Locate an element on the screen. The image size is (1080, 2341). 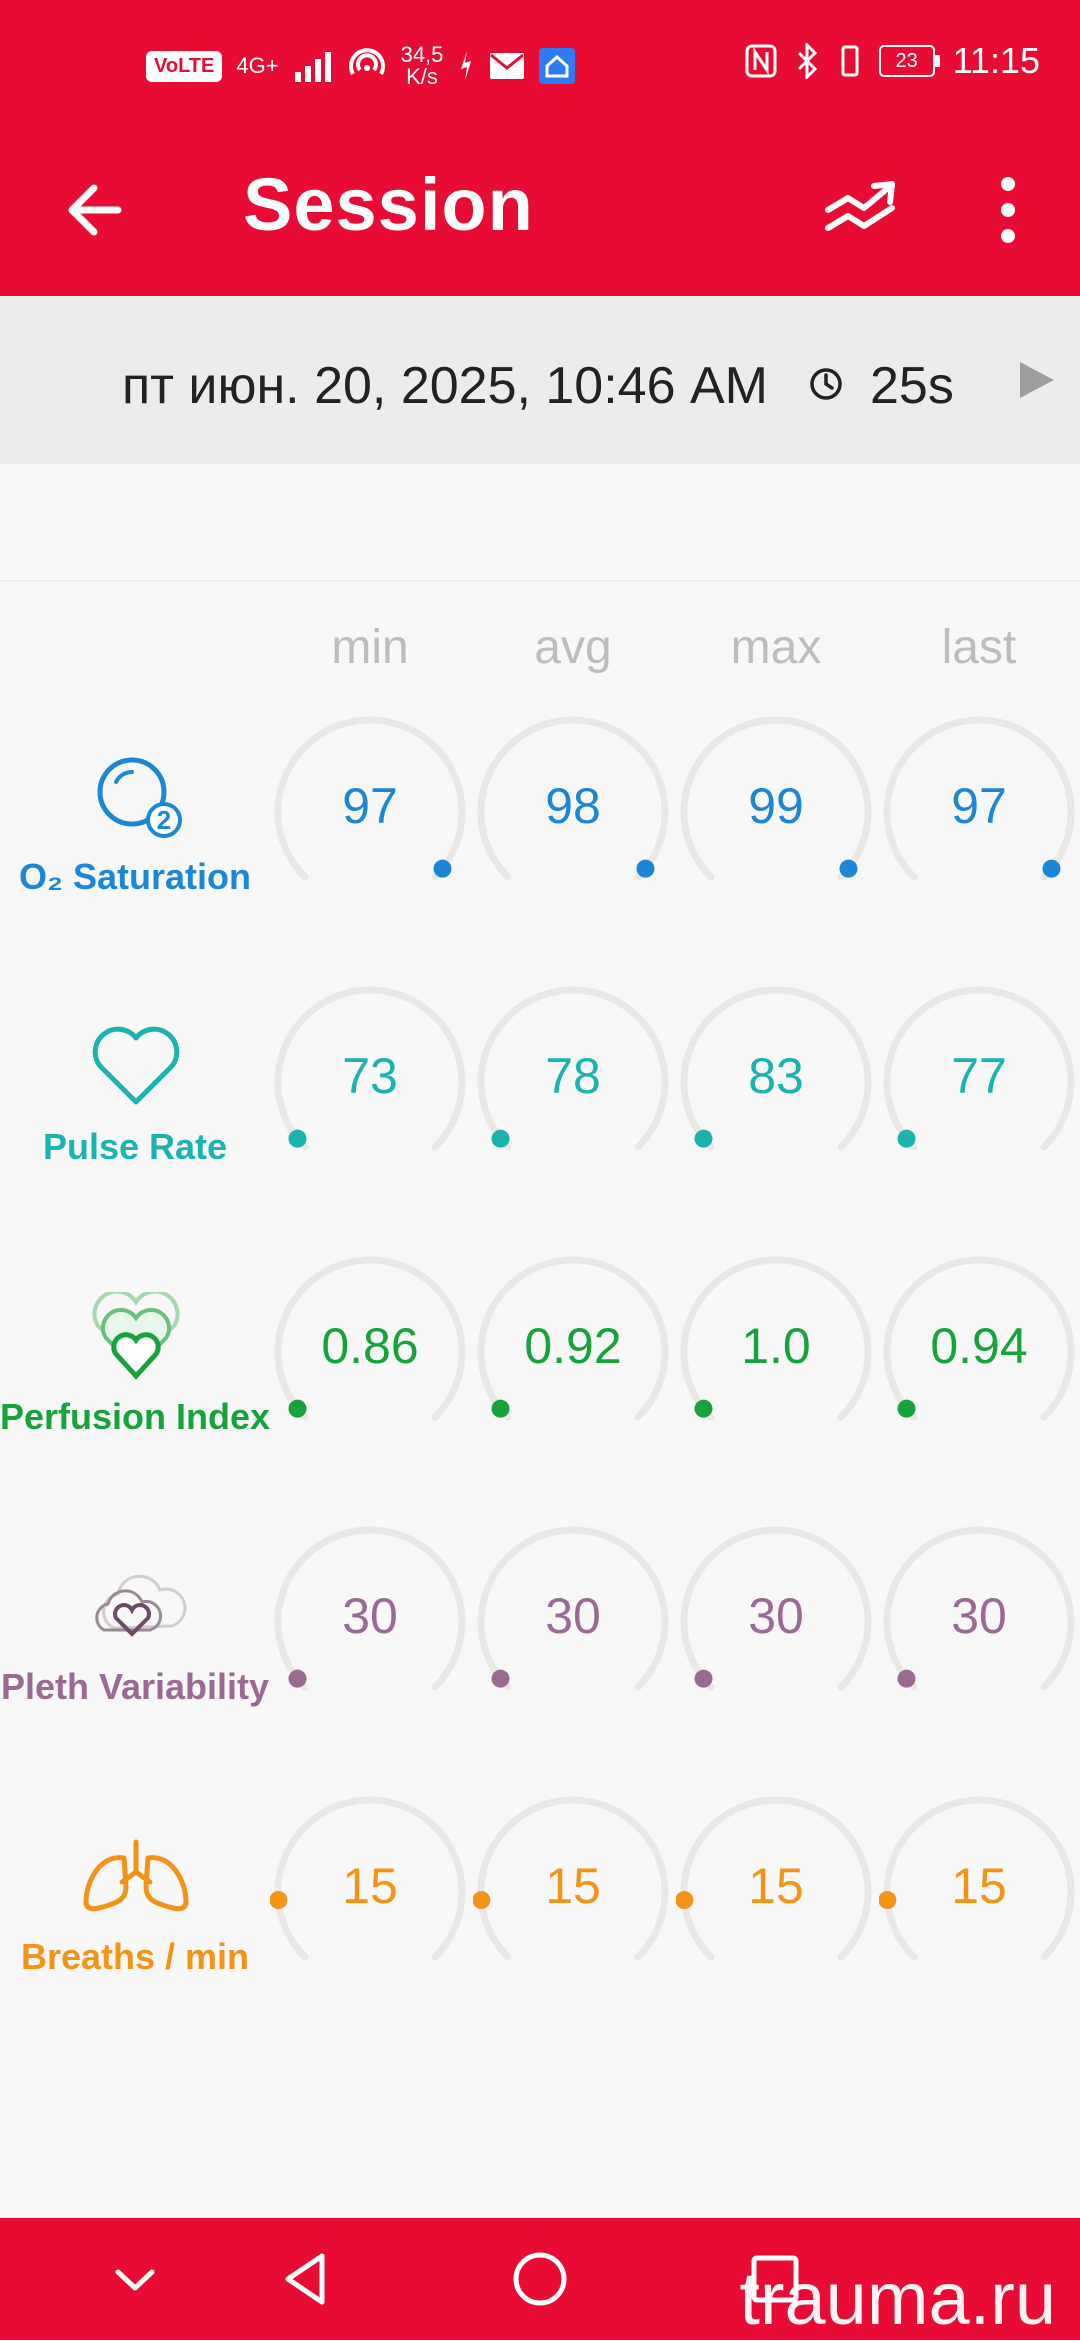
trends-icon is located at coordinates (862, 210).